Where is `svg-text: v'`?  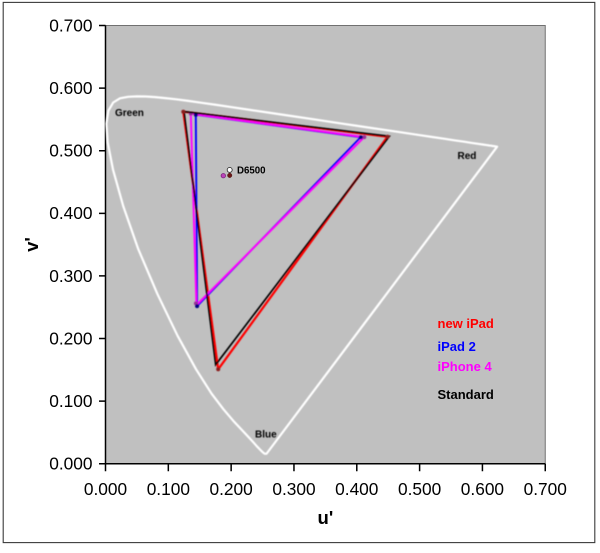
svg-text: v' is located at coordinates (31, 244).